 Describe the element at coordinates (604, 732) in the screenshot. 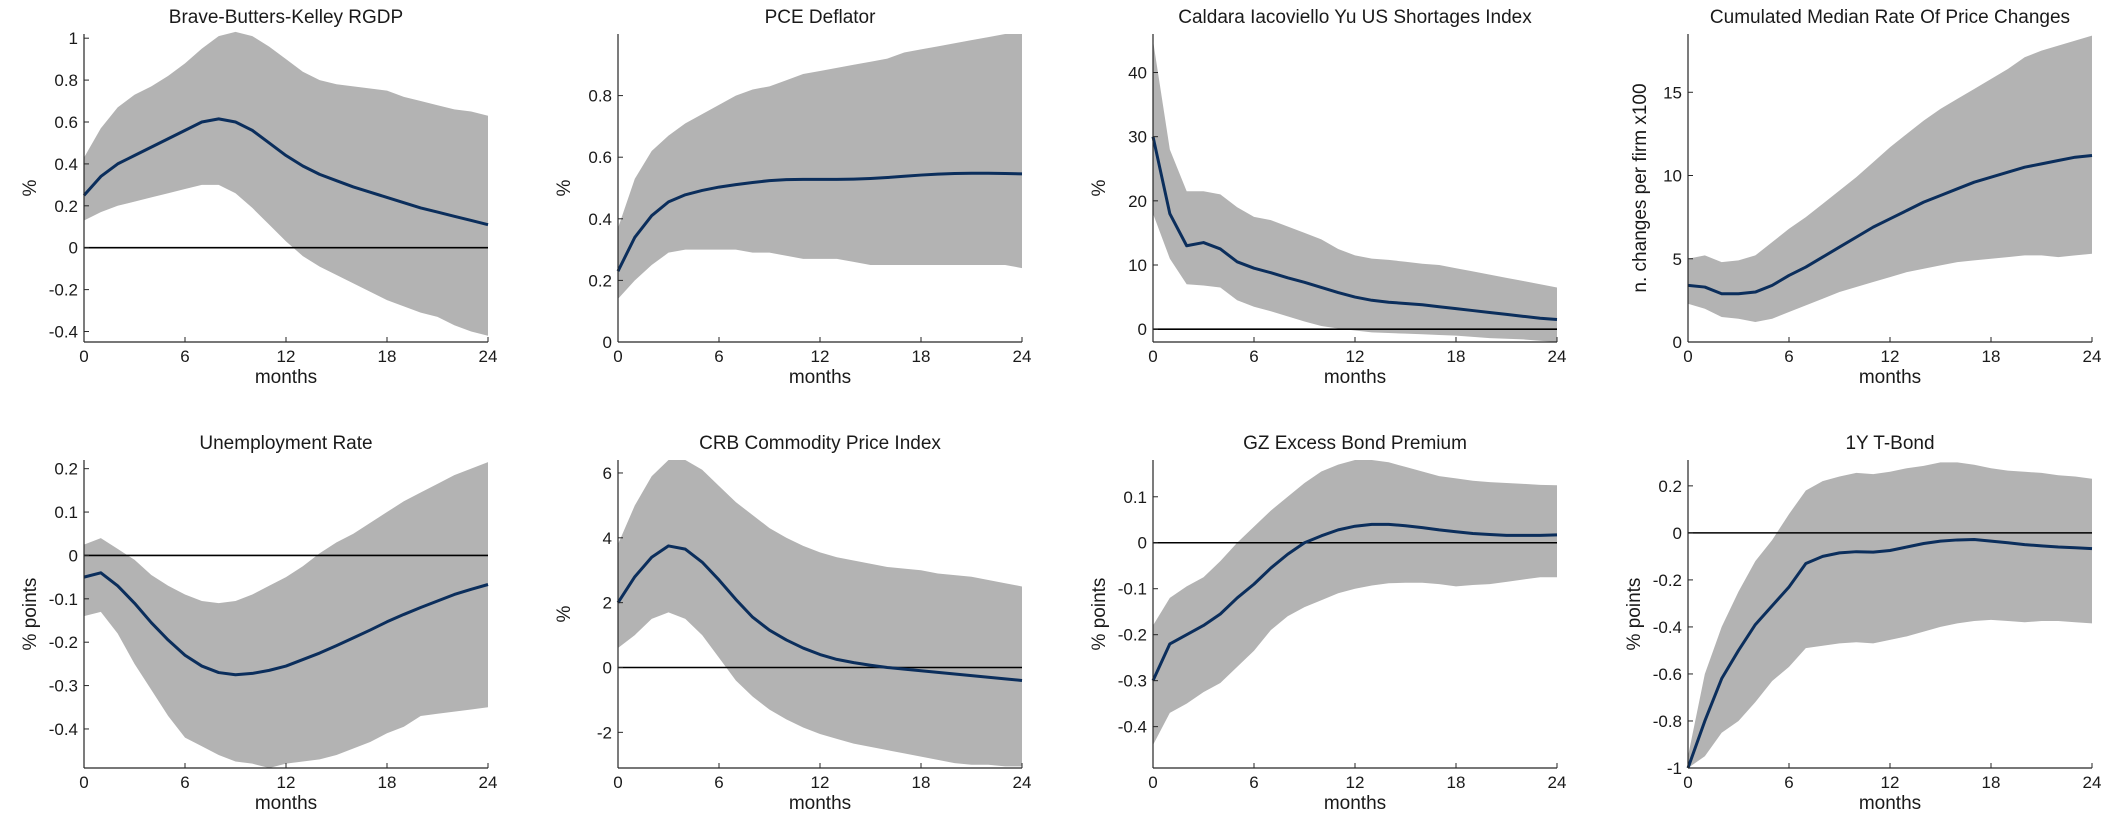

I see `y-tick-label: -2` at that location.